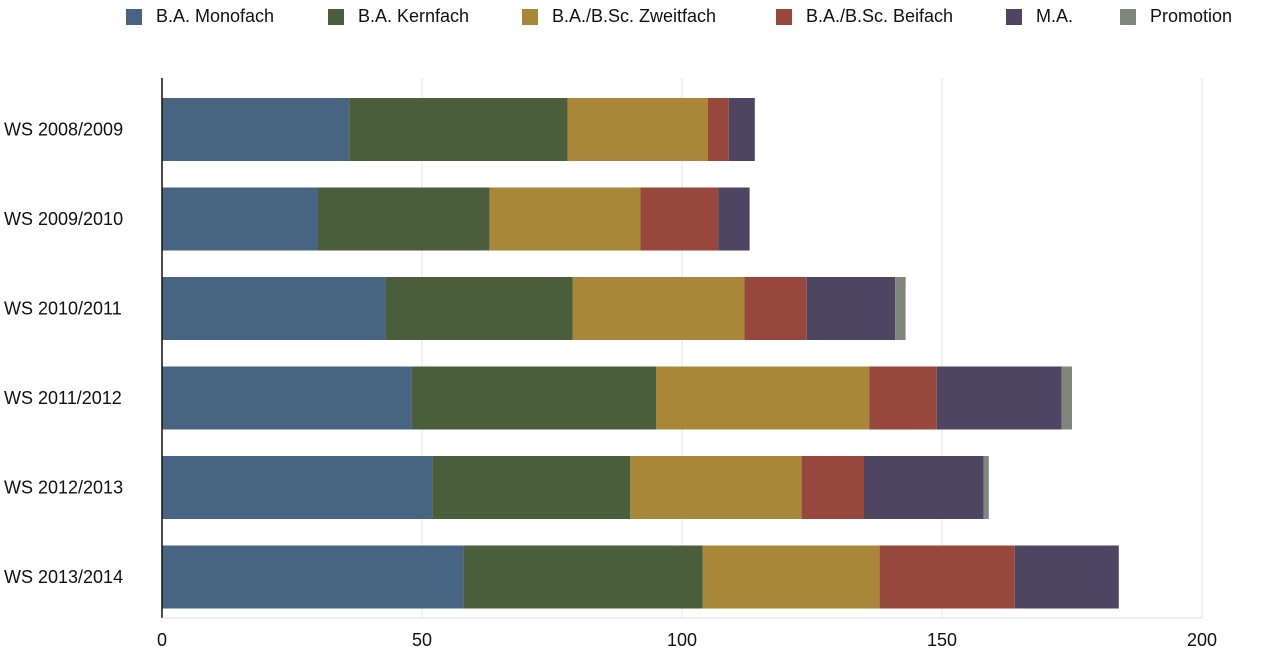  What do you see at coordinates (682, 640) in the screenshot?
I see `x-tick-label: 100` at bounding box center [682, 640].